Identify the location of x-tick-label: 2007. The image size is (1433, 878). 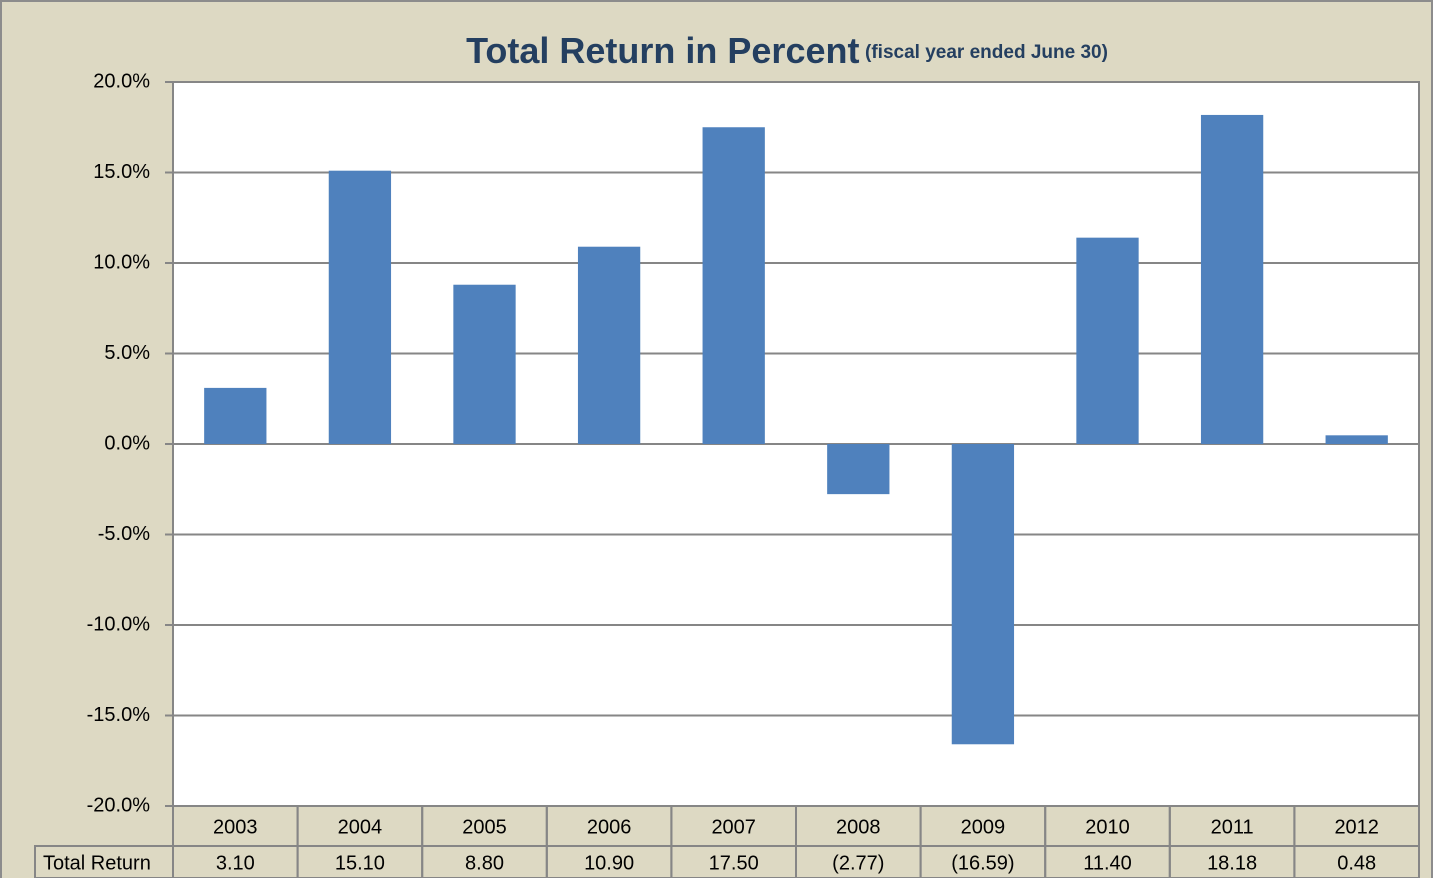
(733, 827).